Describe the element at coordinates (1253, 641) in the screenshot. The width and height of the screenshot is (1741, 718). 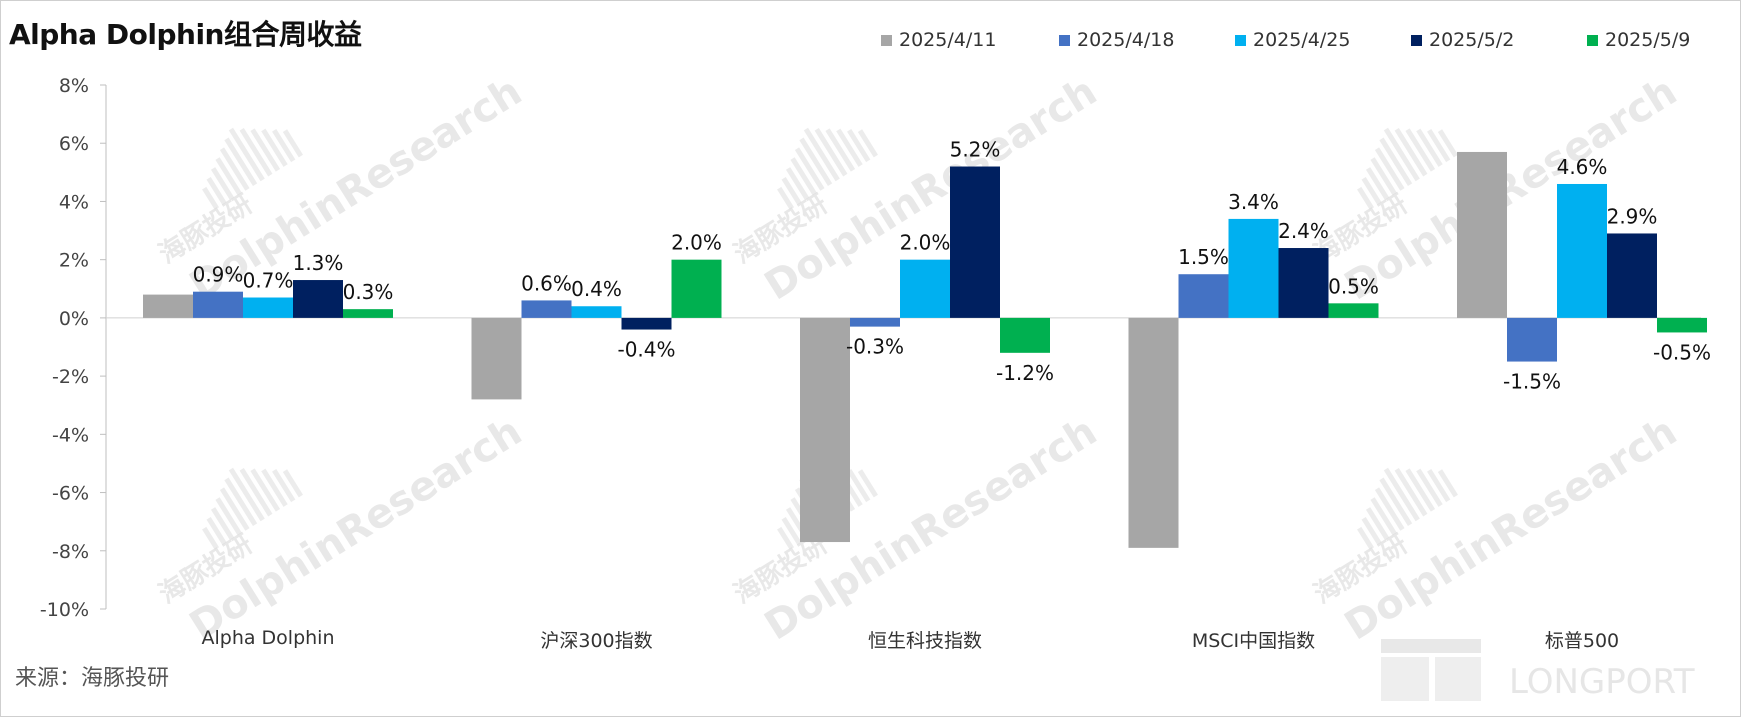
I see `category-label: MSCI中国指数` at that location.